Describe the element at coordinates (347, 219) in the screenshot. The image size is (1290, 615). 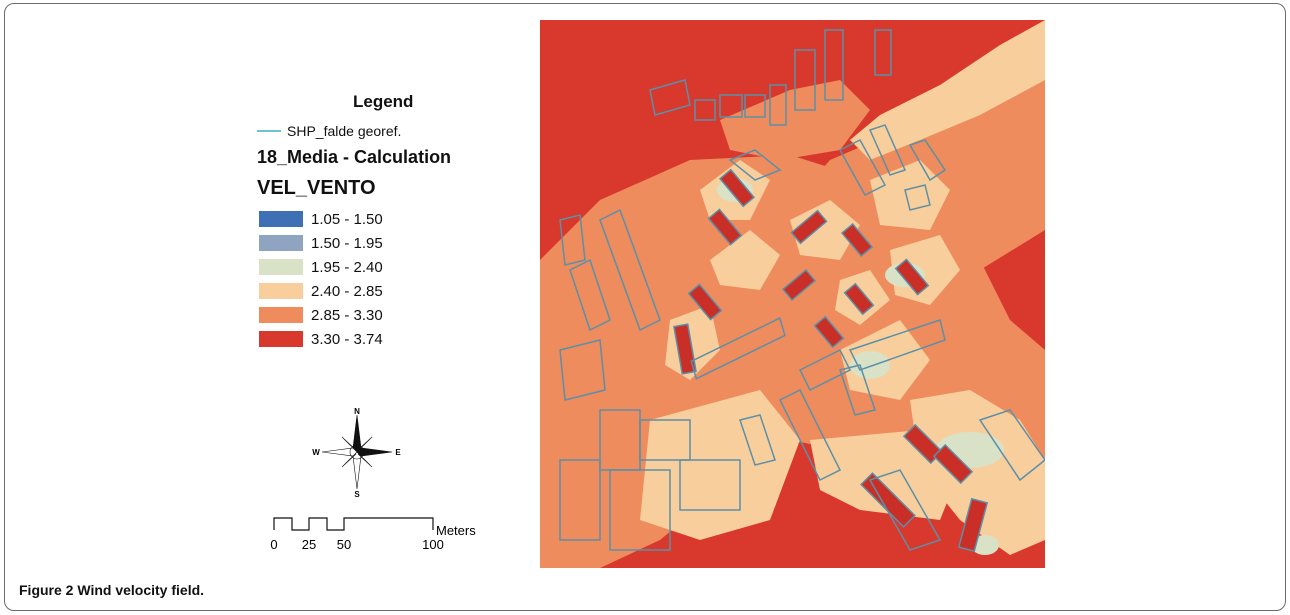
I see `class-label: 1.05 - 1.50` at that location.